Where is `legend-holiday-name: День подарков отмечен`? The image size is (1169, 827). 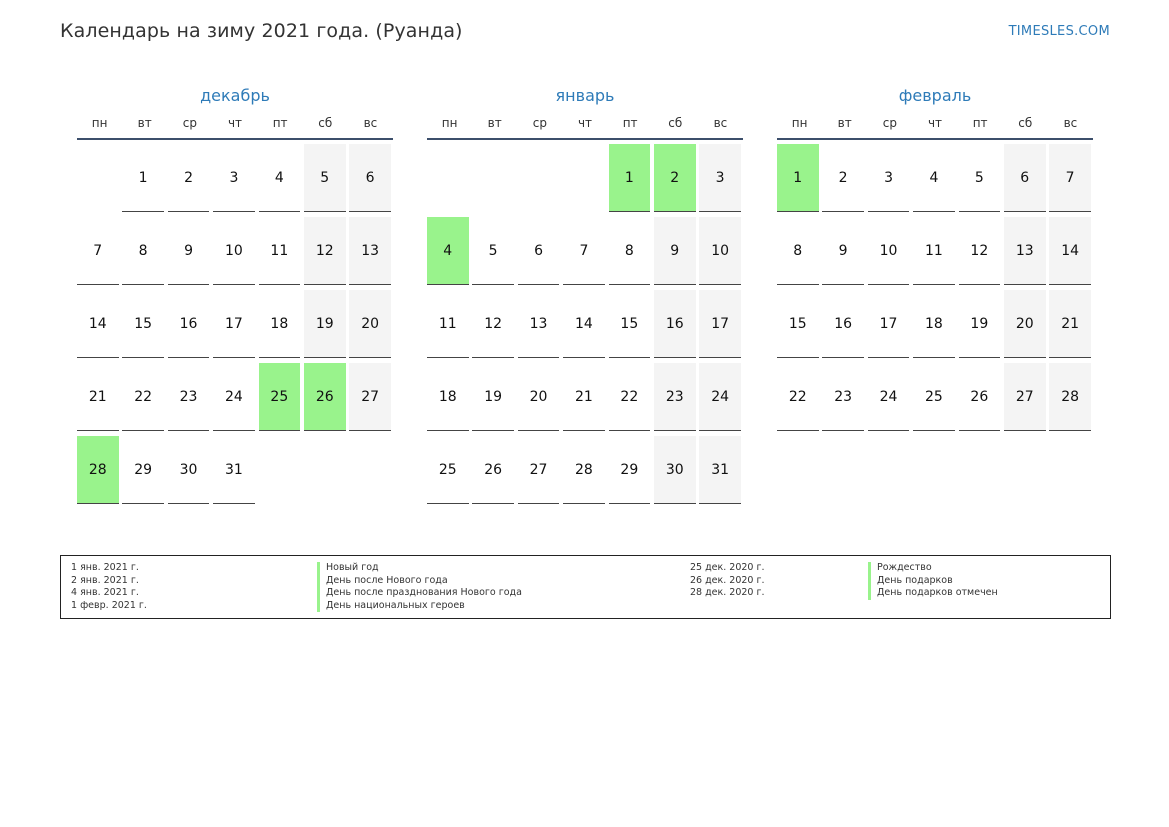 legend-holiday-name: День подарков отмечен is located at coordinates (933, 593).